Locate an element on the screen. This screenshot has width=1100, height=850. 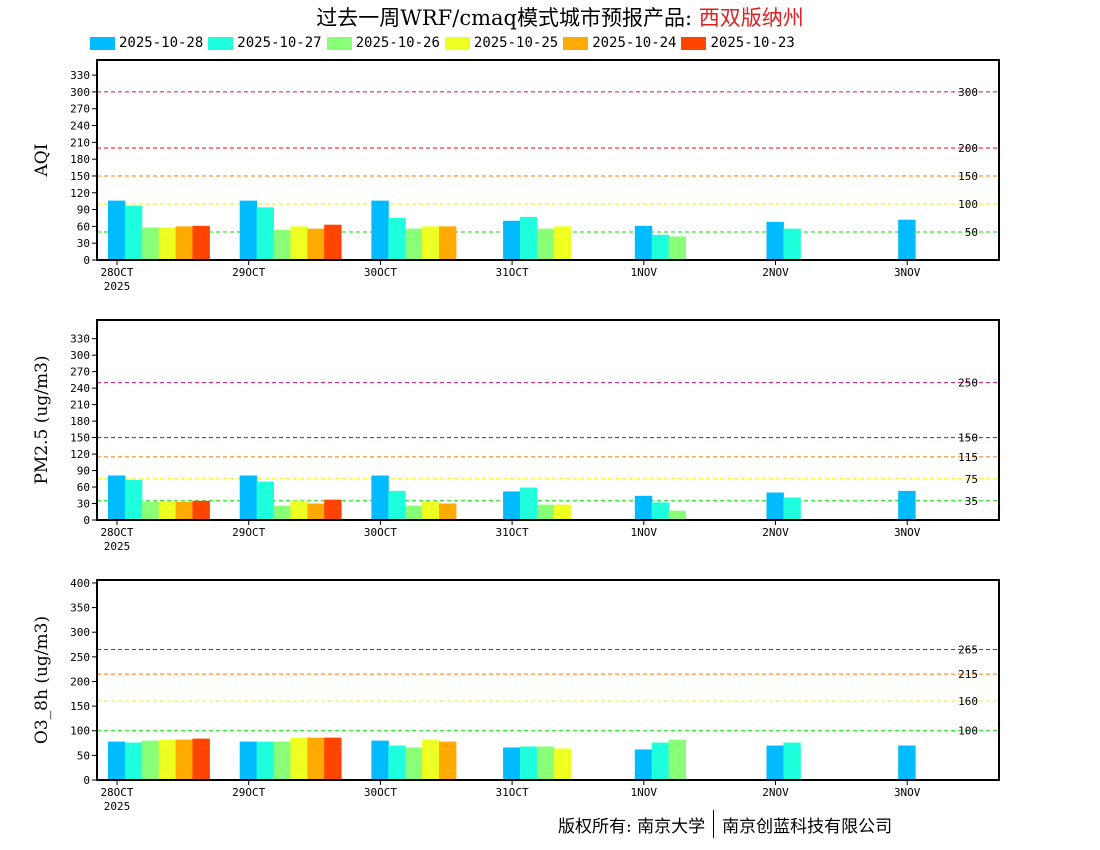
y-axis-label: AQI is located at coordinates (42, 161).